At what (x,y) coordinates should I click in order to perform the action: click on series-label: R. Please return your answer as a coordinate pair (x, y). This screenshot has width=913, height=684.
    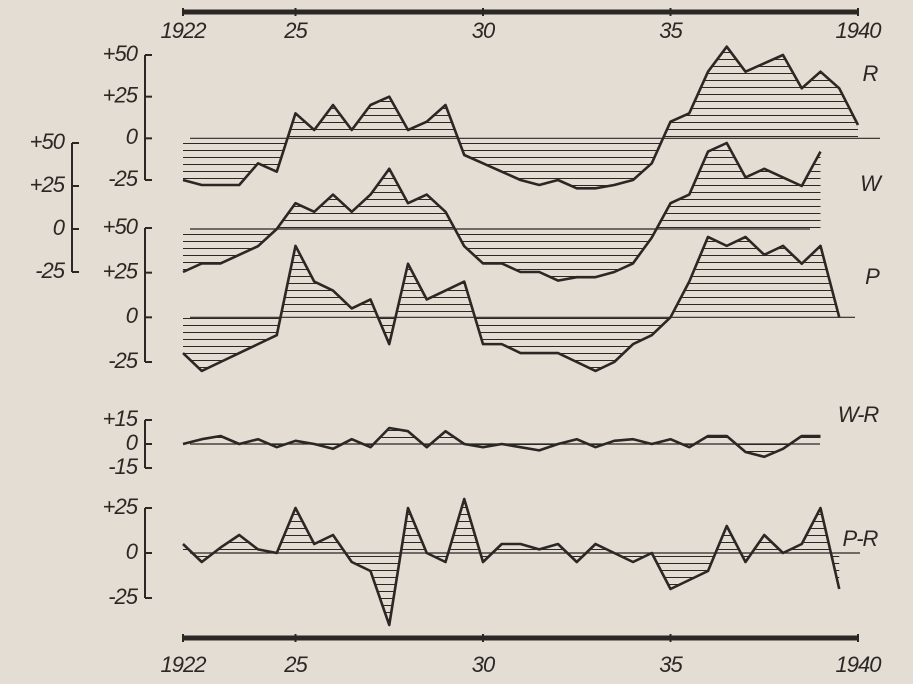
    Looking at the image, I should click on (871, 73).